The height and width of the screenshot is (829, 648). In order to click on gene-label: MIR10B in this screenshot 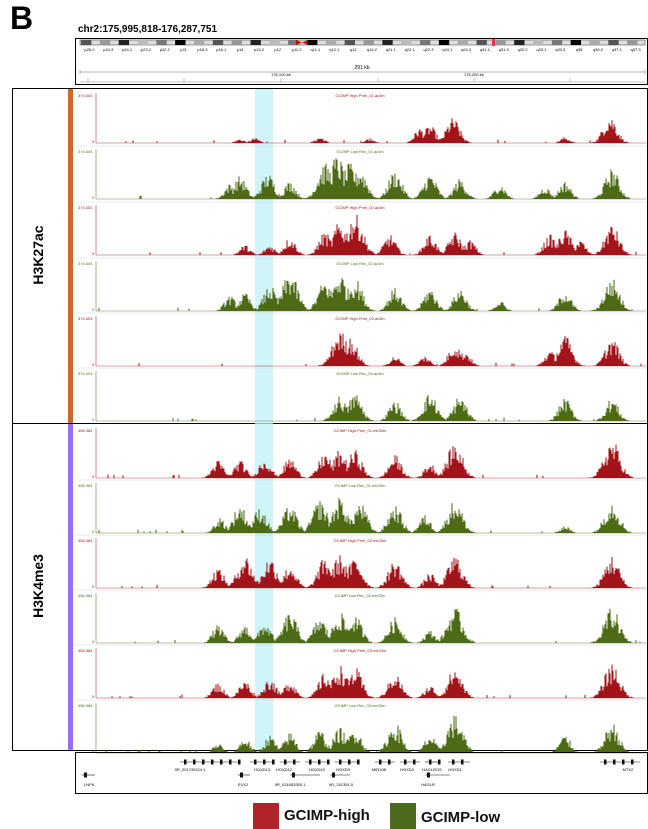, I will do `click(379, 769)`.